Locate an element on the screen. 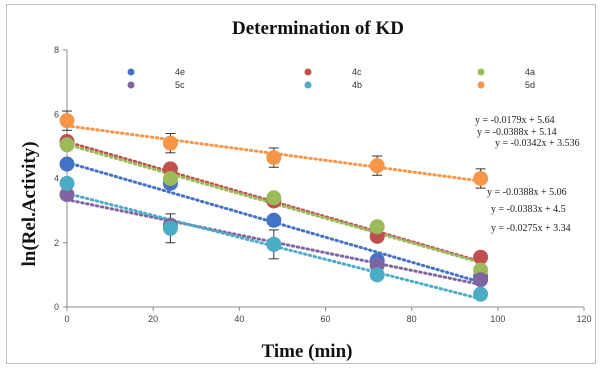  legend-label-5c: 5c is located at coordinates (180, 85).